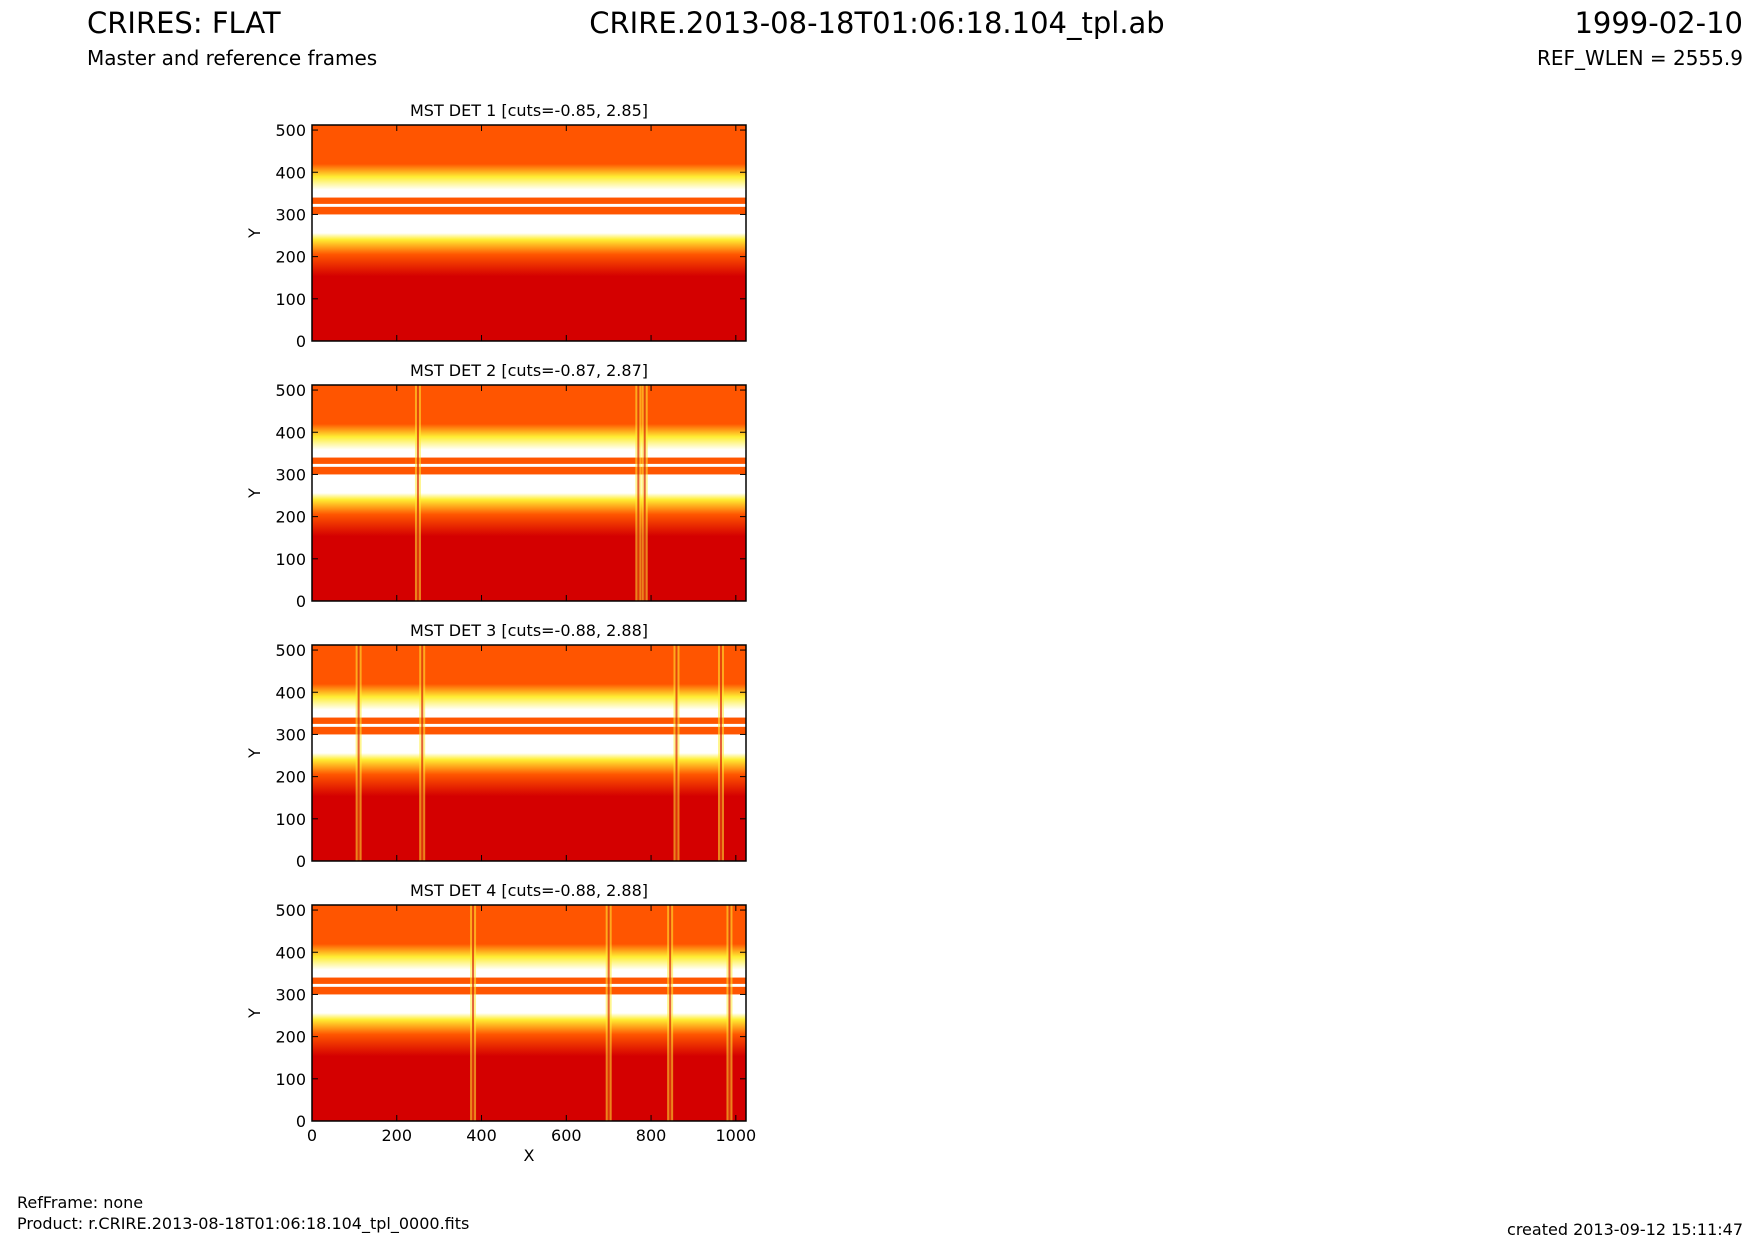  Describe the element at coordinates (312, 1135) in the screenshot. I see `x-tick-label: 0` at that location.